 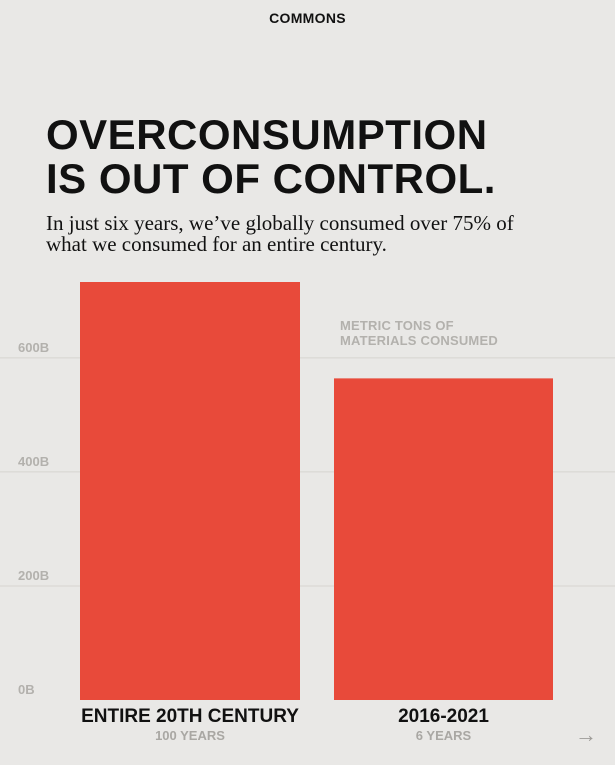 I want to click on y-tick-label-0: 0B, so click(x=26, y=689).